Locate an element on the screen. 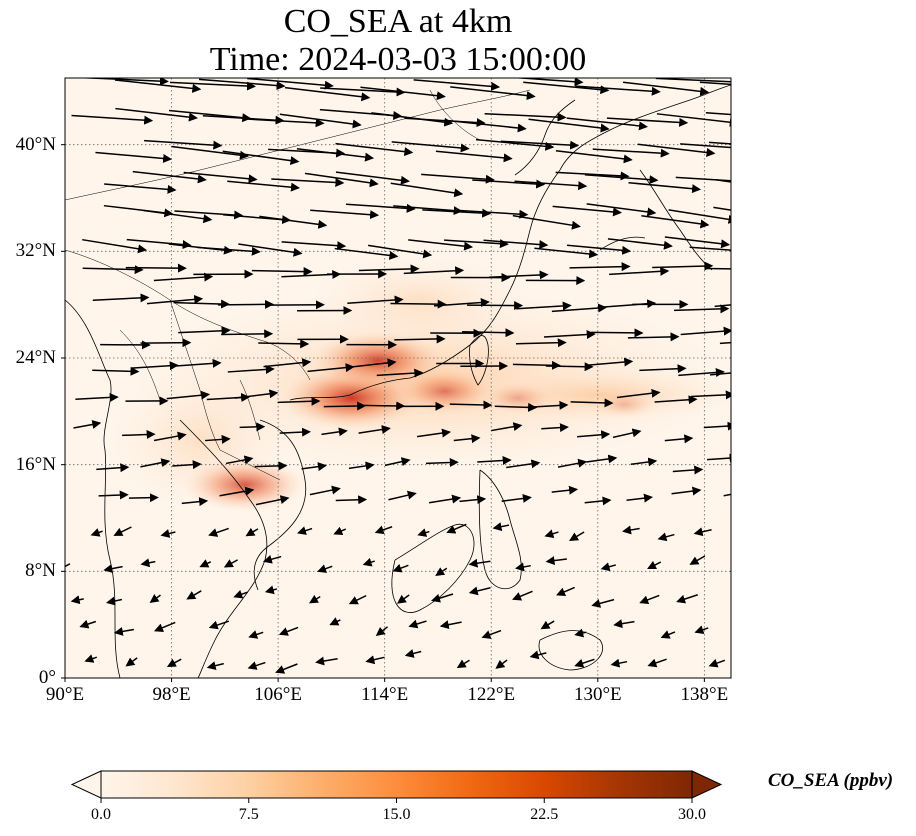  lon-label: 114°E is located at coordinates (385, 694).